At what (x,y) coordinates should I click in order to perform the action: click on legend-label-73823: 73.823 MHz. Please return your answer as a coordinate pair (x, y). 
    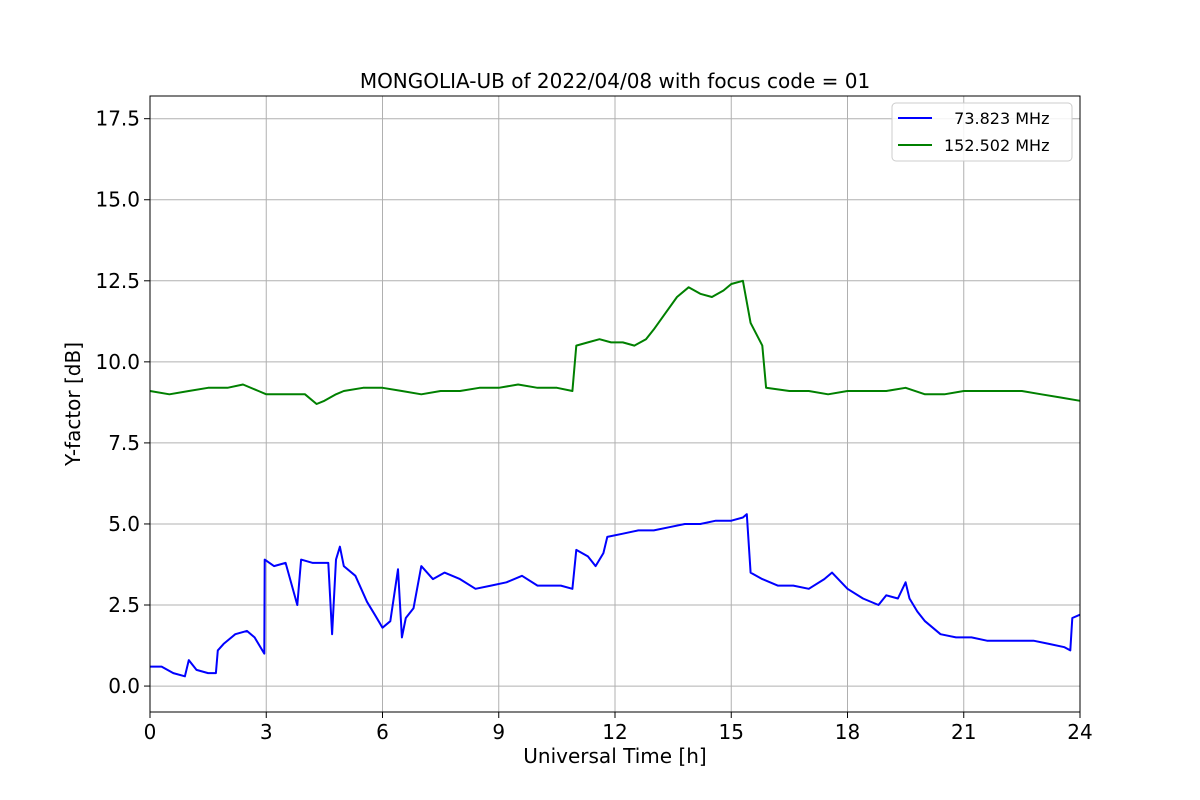
    Looking at the image, I should click on (996, 118).